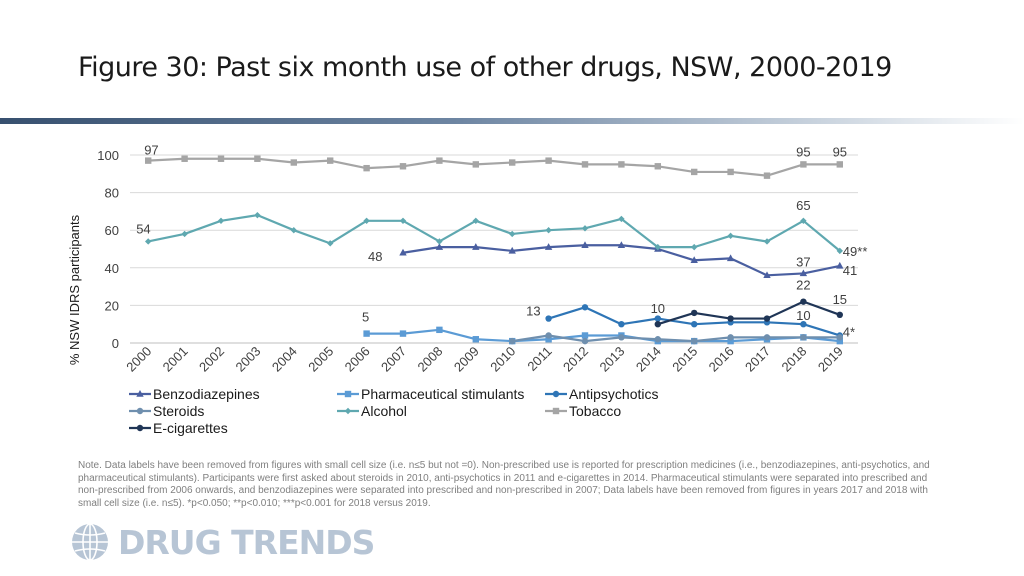 This screenshot has height=576, width=1024. I want to click on x-tick-label: 2012, so click(575, 359).